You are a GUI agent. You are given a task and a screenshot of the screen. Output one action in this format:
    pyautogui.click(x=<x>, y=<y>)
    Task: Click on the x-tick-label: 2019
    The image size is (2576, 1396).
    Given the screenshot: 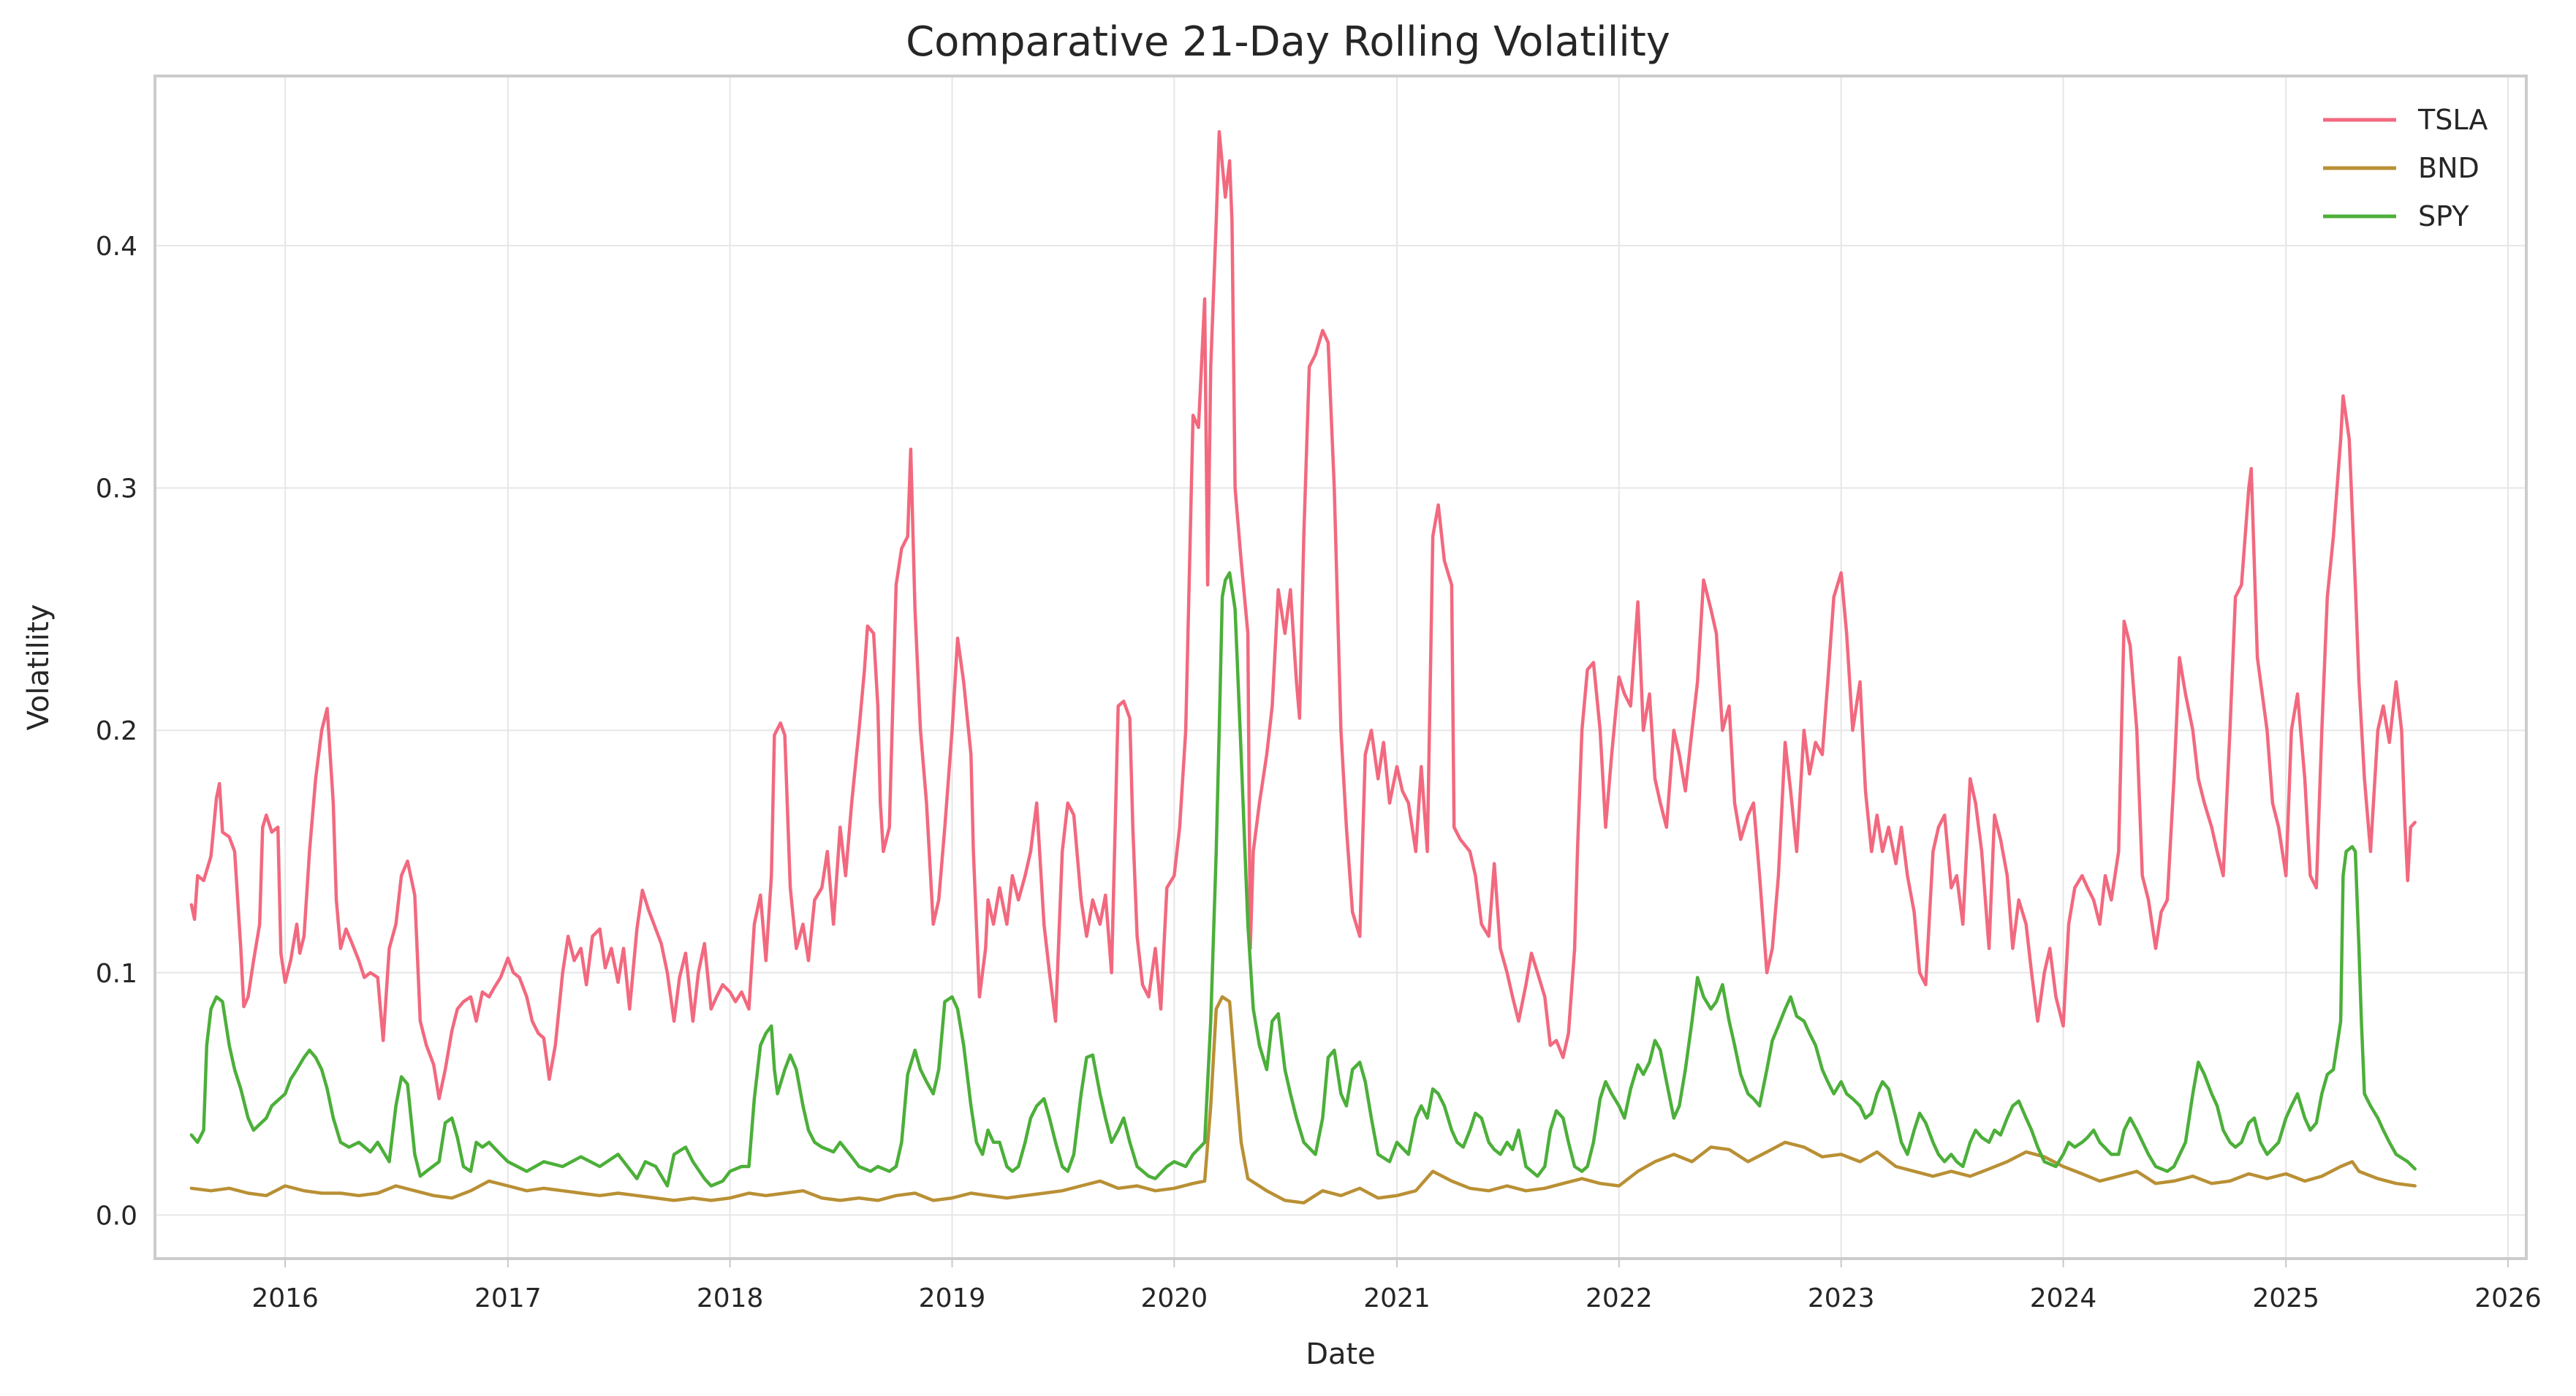 What is the action you would take?
    pyautogui.click(x=952, y=1298)
    